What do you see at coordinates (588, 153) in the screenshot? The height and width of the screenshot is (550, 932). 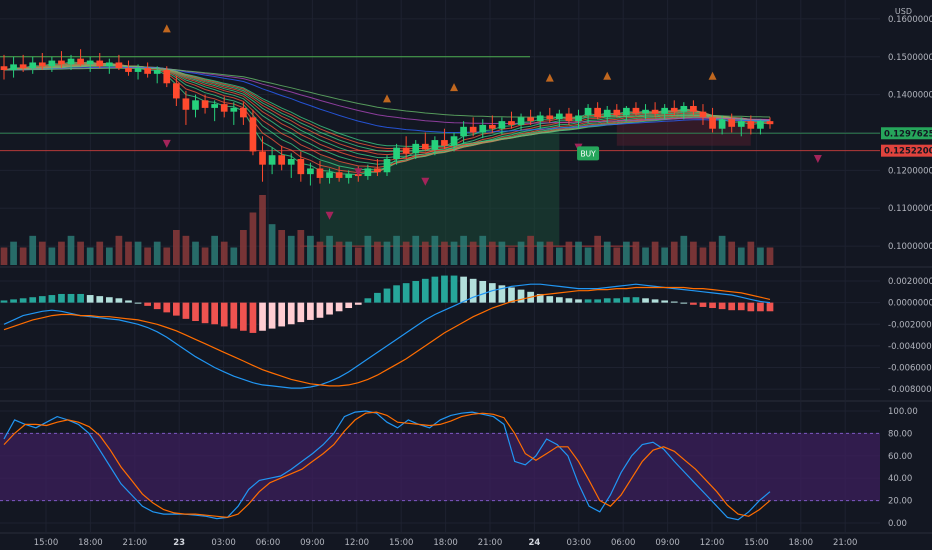 I see `buy-signal-badge` at bounding box center [588, 153].